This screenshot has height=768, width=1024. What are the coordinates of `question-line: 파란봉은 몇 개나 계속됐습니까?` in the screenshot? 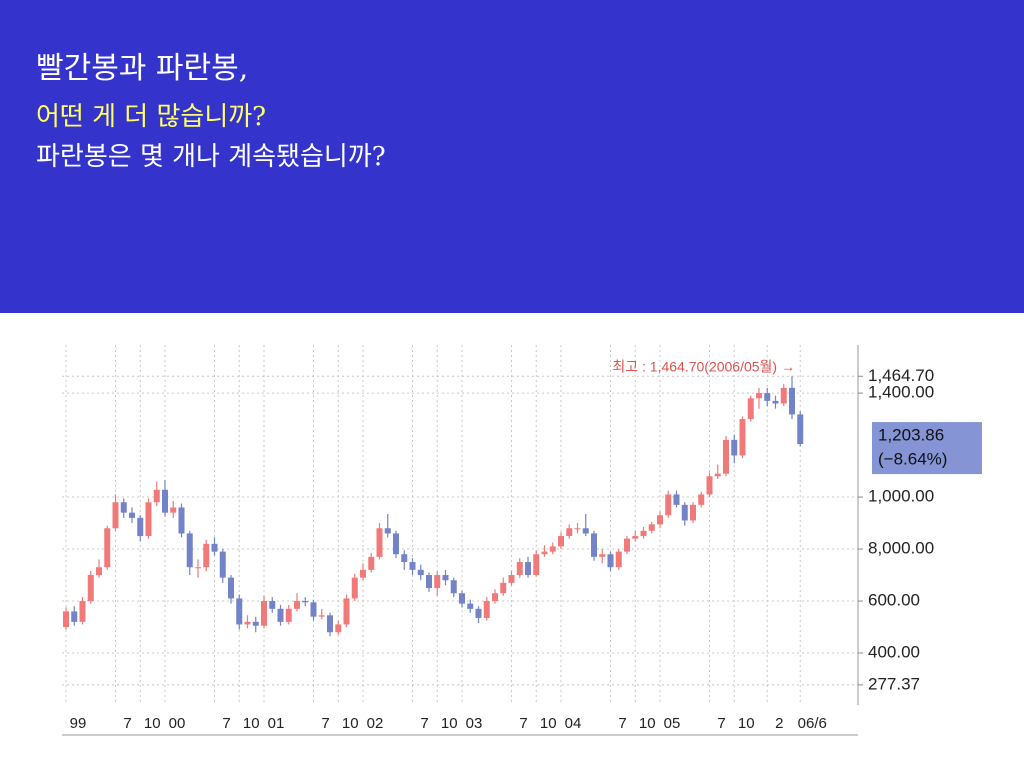 It's located at (211, 157).